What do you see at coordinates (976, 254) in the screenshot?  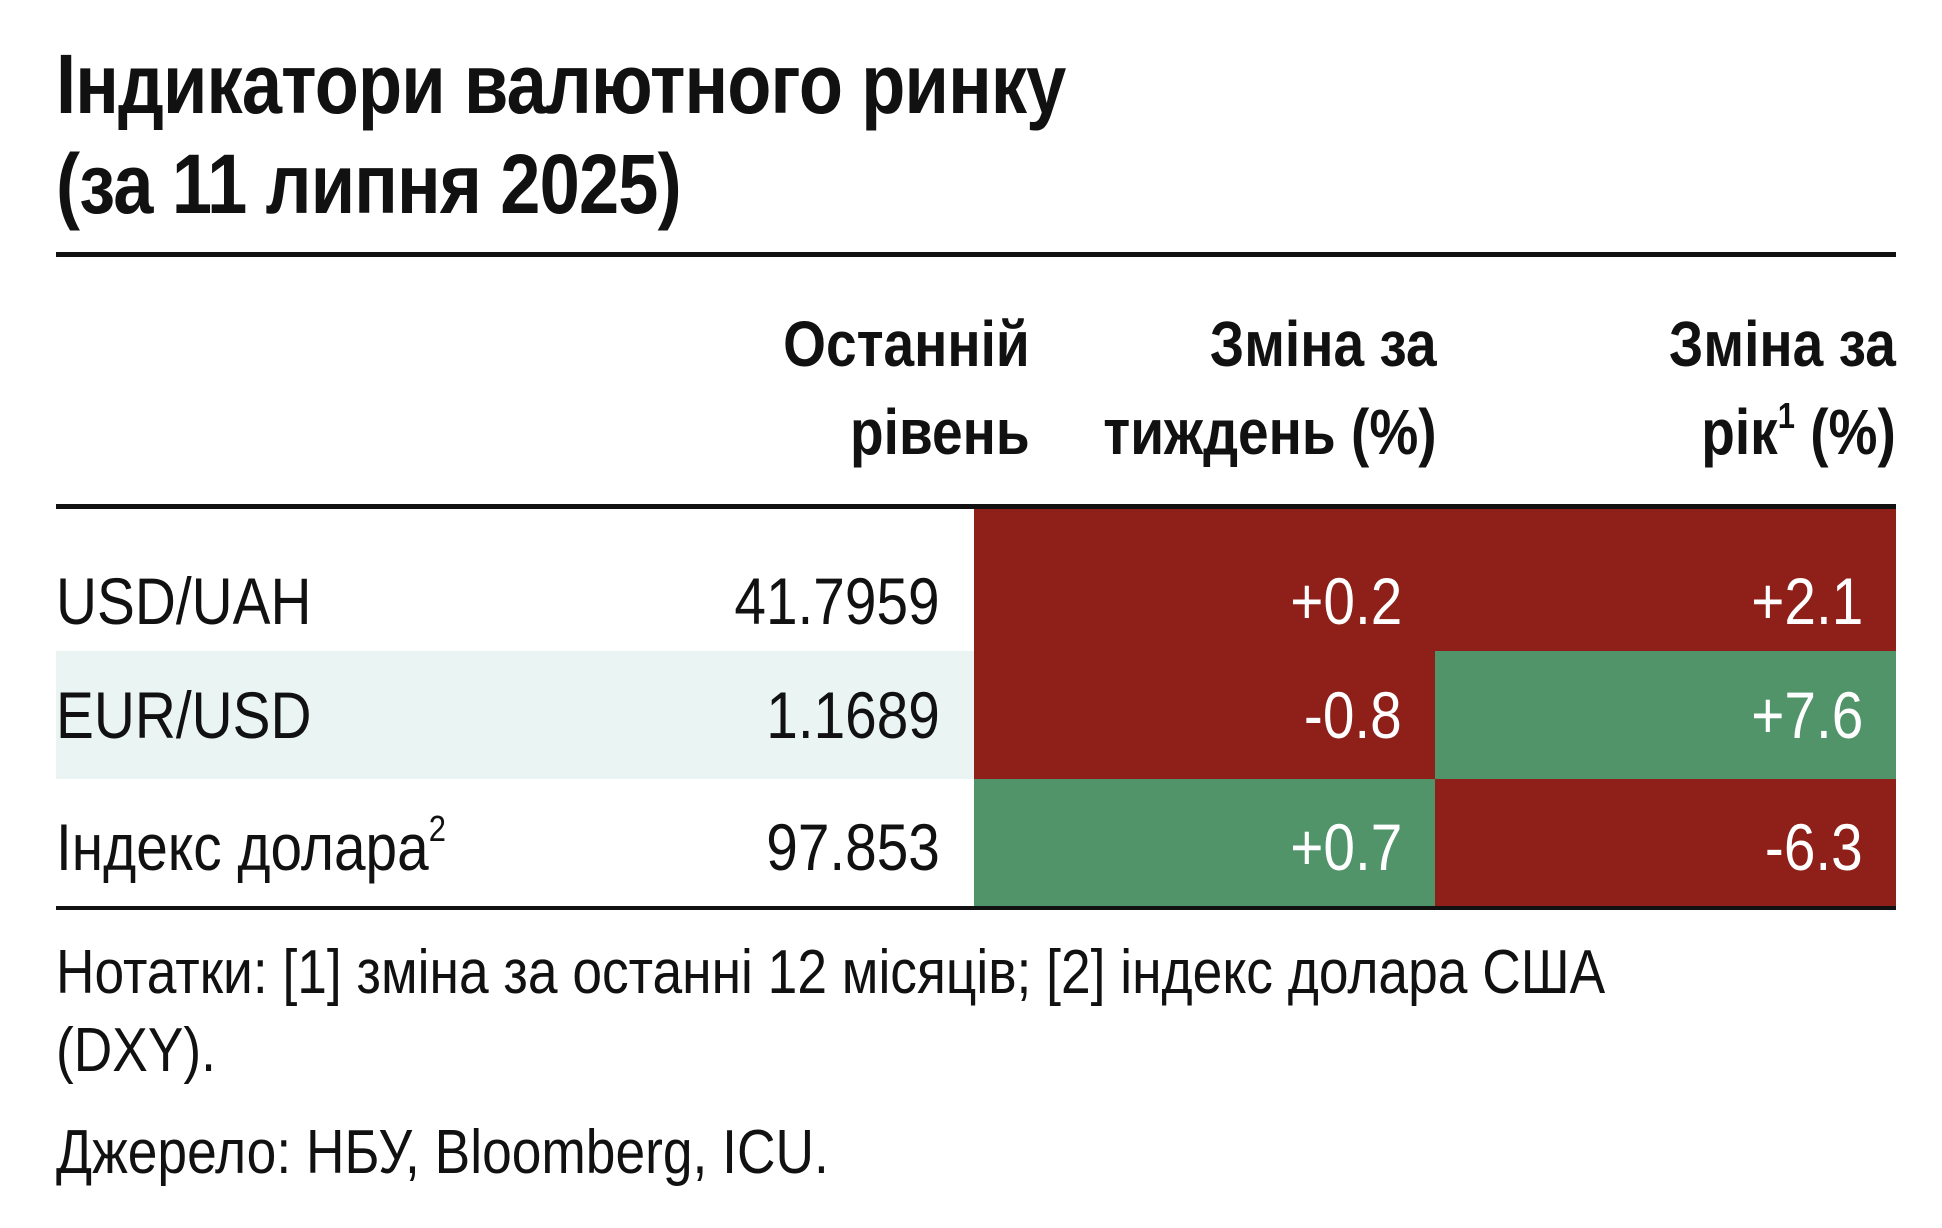 I see `top-rule` at bounding box center [976, 254].